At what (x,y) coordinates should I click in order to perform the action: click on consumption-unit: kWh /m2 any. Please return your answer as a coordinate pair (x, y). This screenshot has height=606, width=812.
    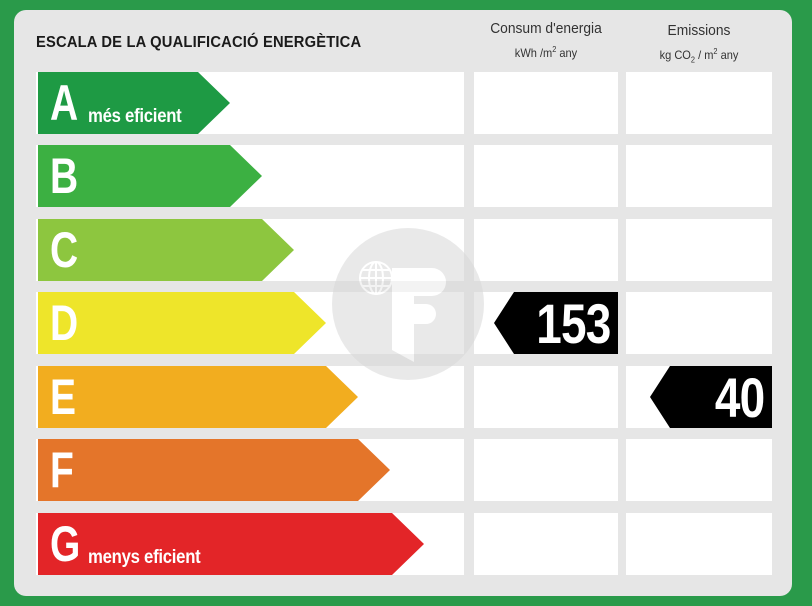
    Looking at the image, I should click on (546, 52).